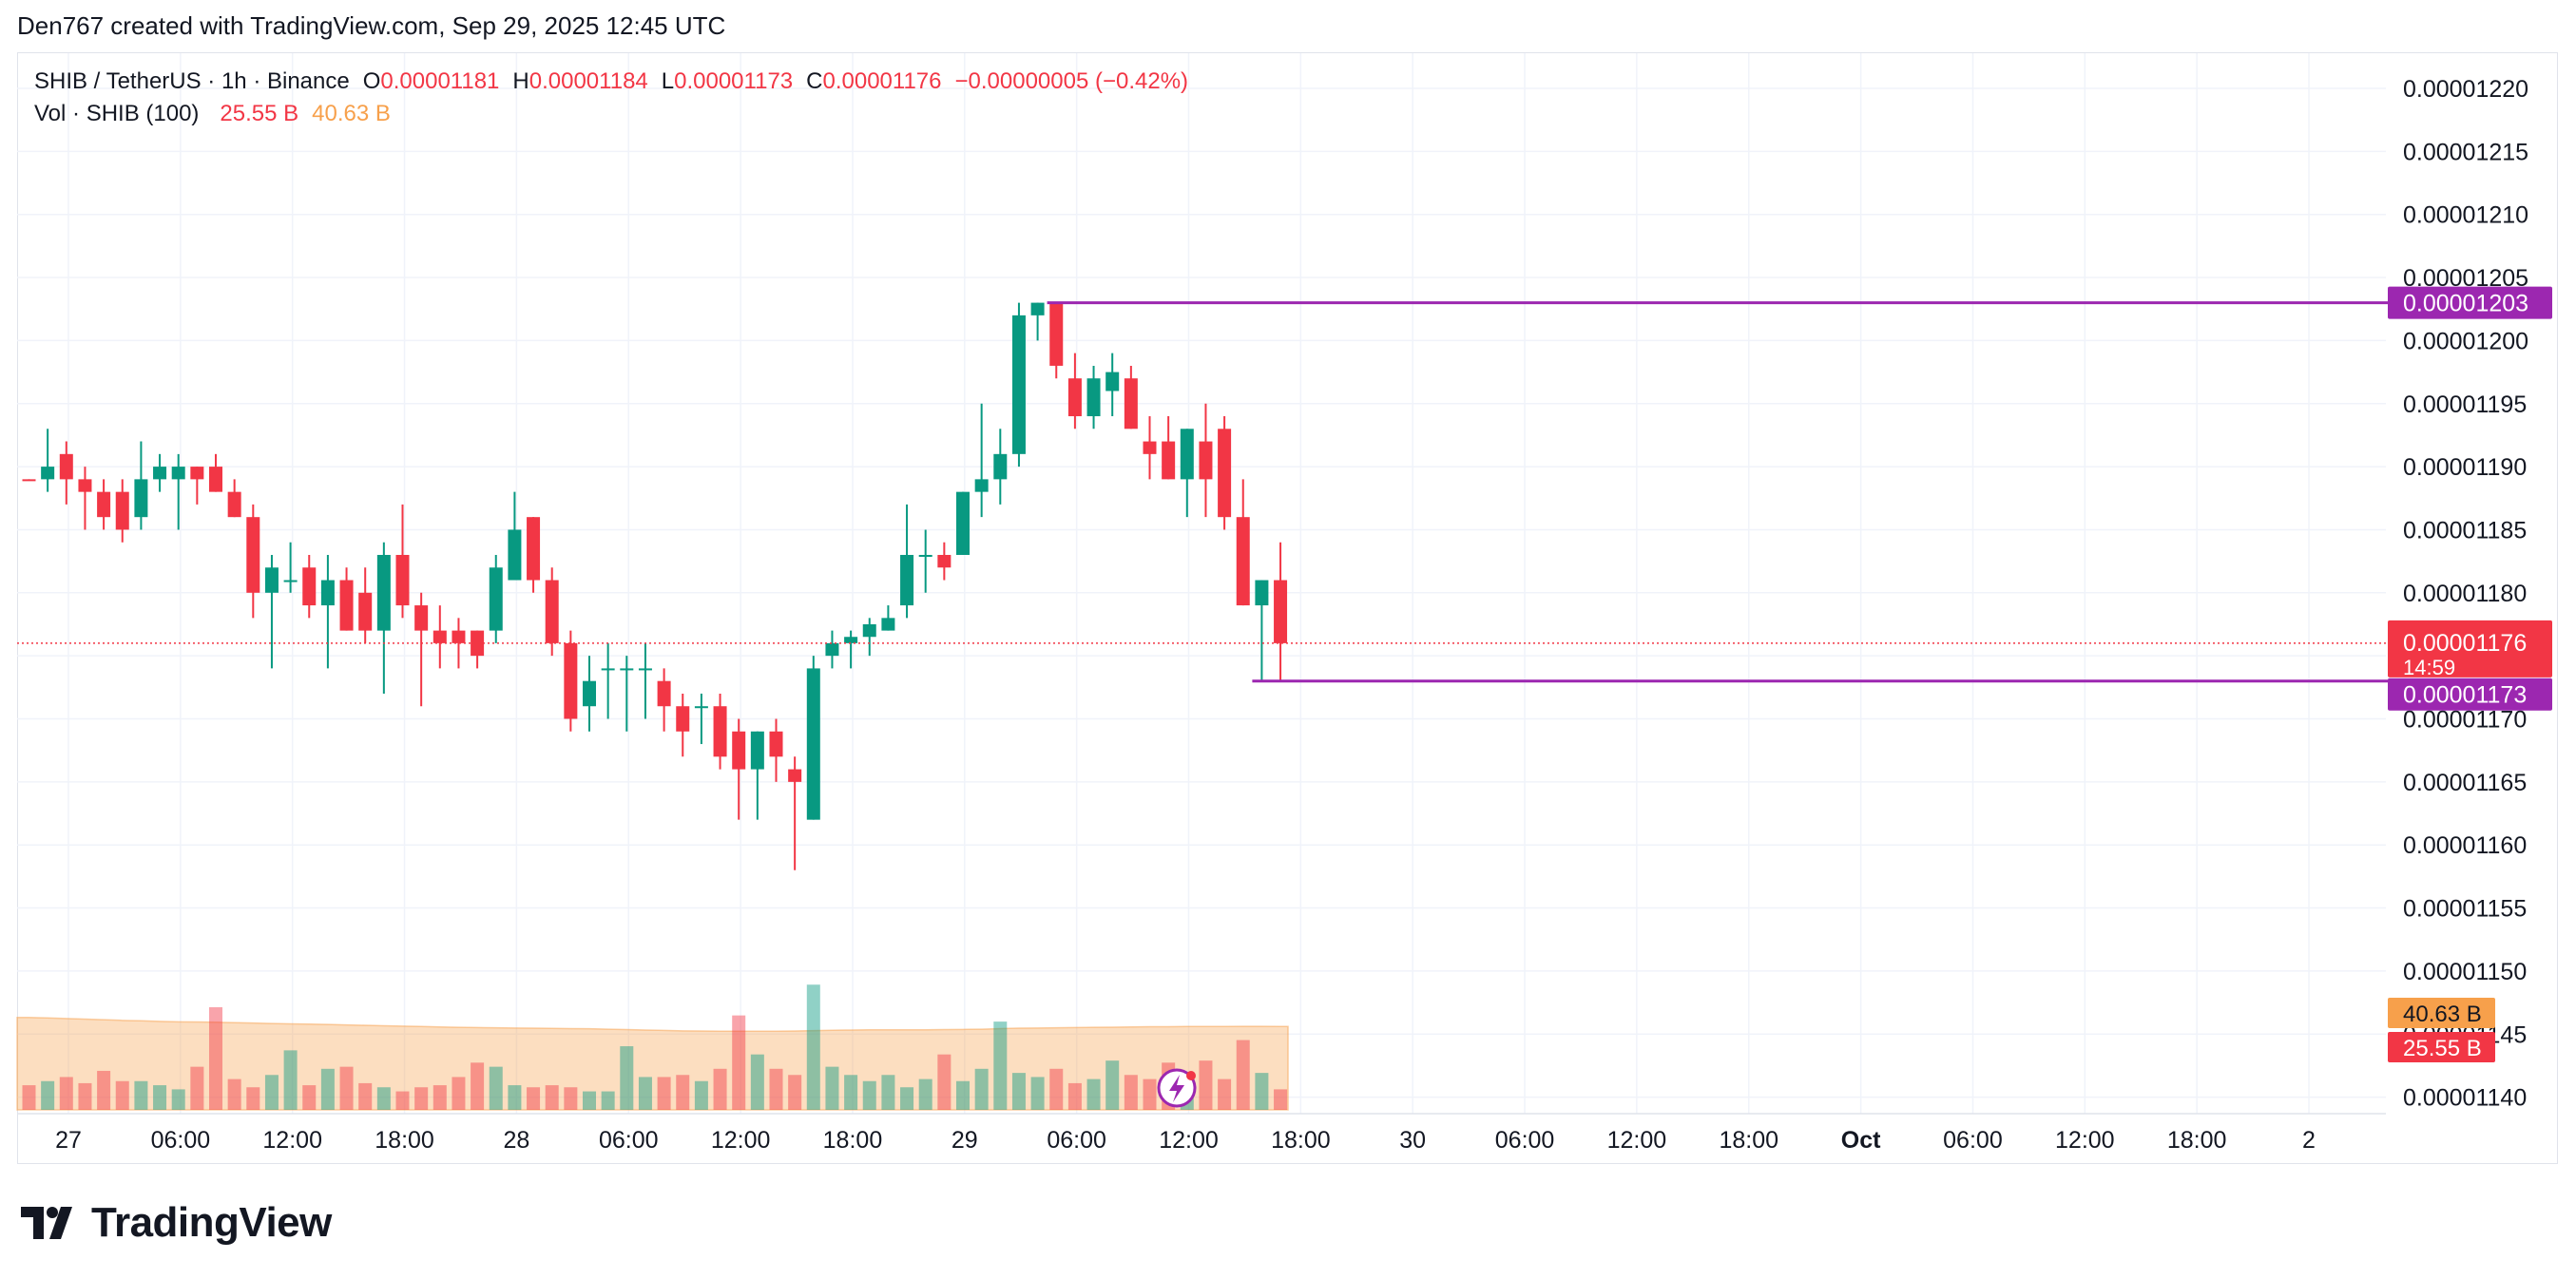  I want to click on price-tick-label: 0.00001220, so click(2465, 90).